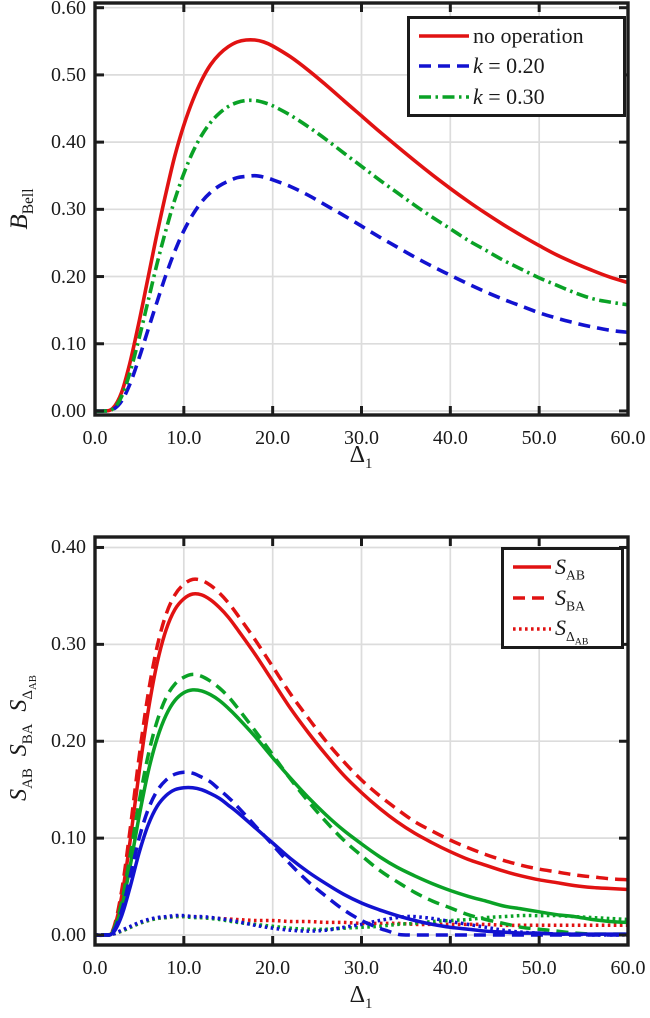 The width and height of the screenshot is (650, 1018). I want to click on legend-item: SBA, so click(565, 598).